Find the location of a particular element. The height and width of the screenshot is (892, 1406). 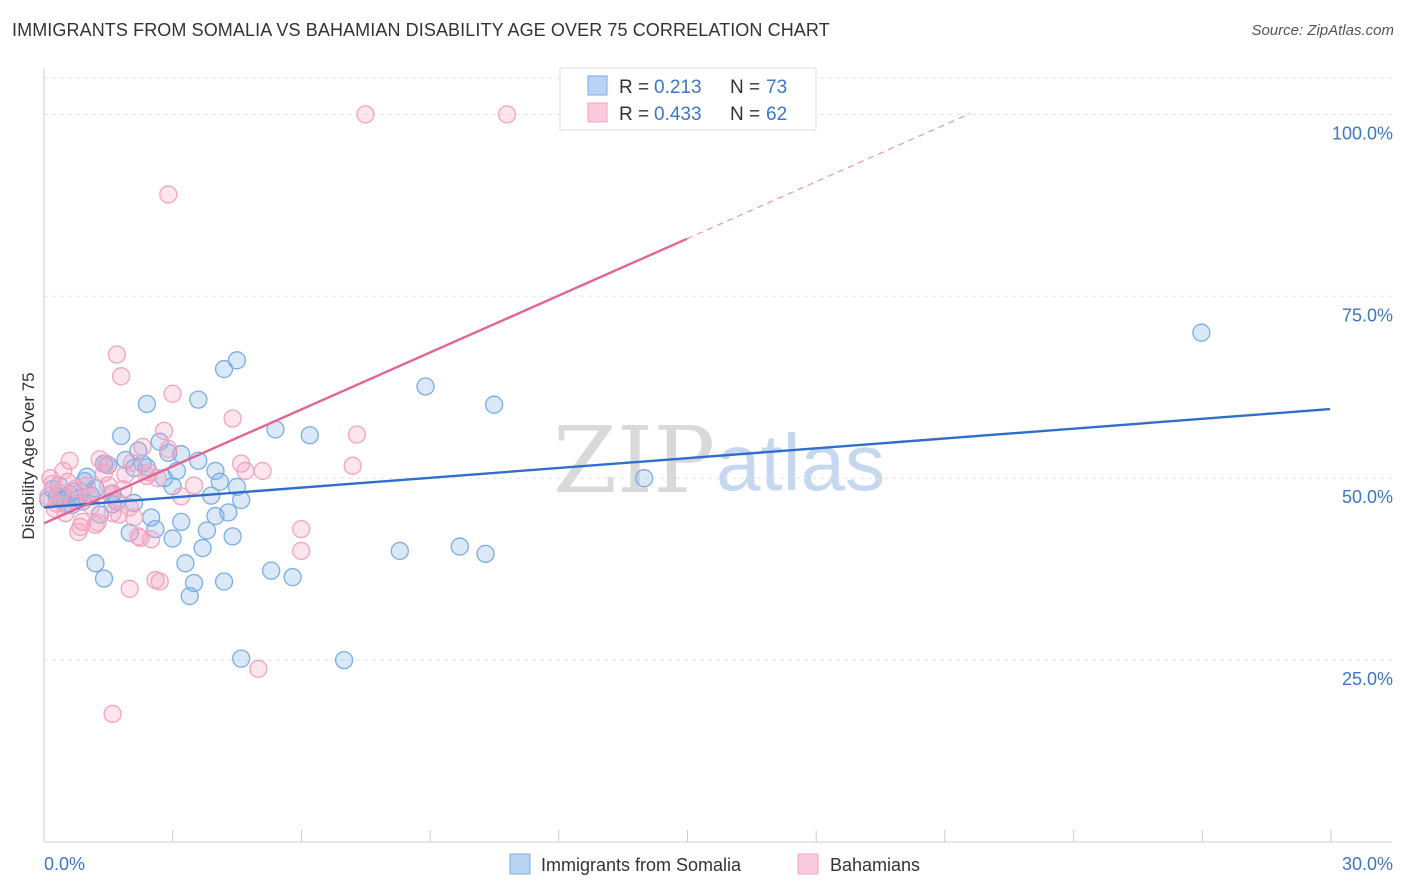

y-axis-label: Disability Age Over 75 is located at coordinates (28, 455).